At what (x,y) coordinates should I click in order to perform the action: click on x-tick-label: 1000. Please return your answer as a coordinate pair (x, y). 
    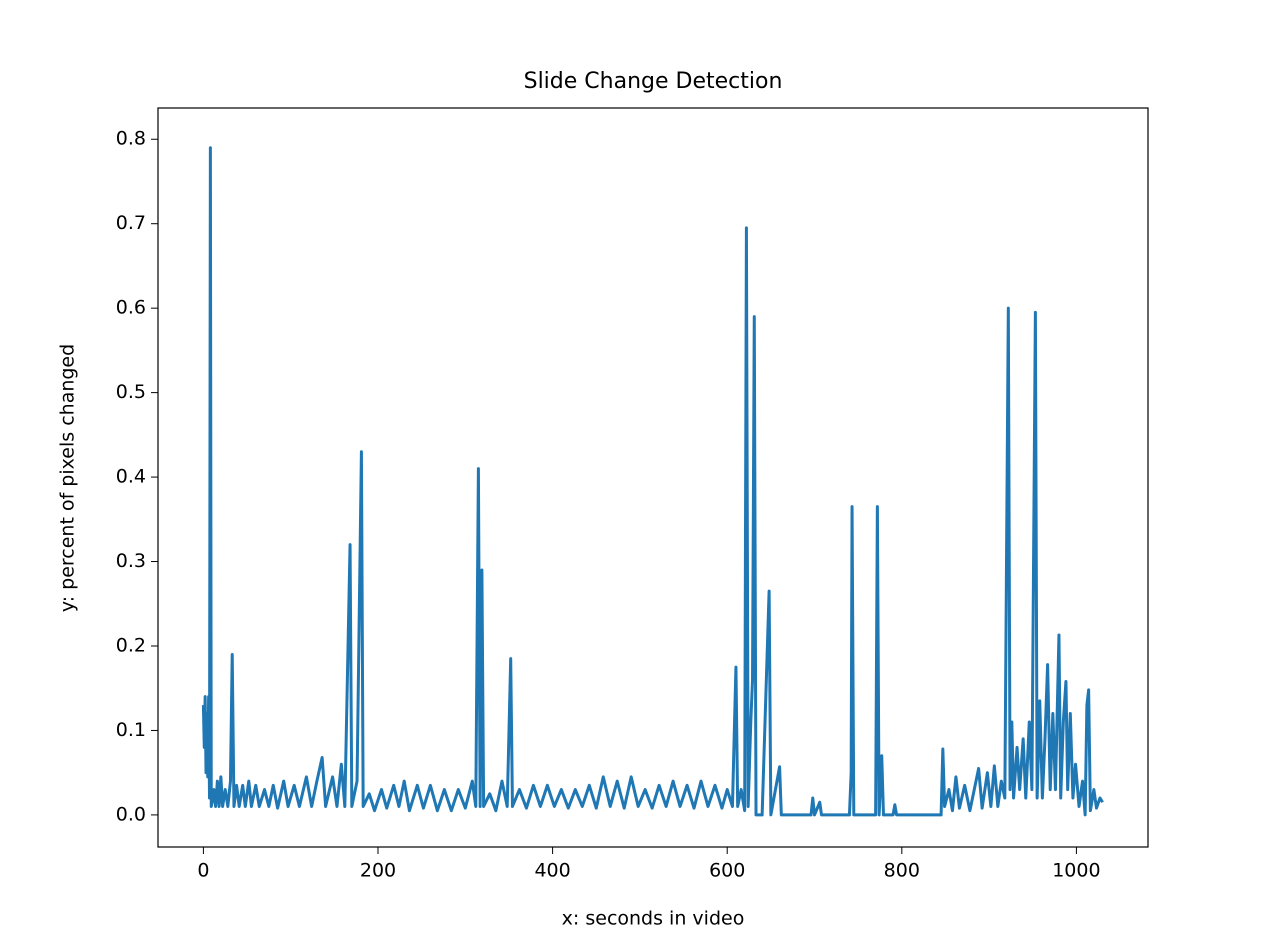
    Looking at the image, I should click on (1076, 871).